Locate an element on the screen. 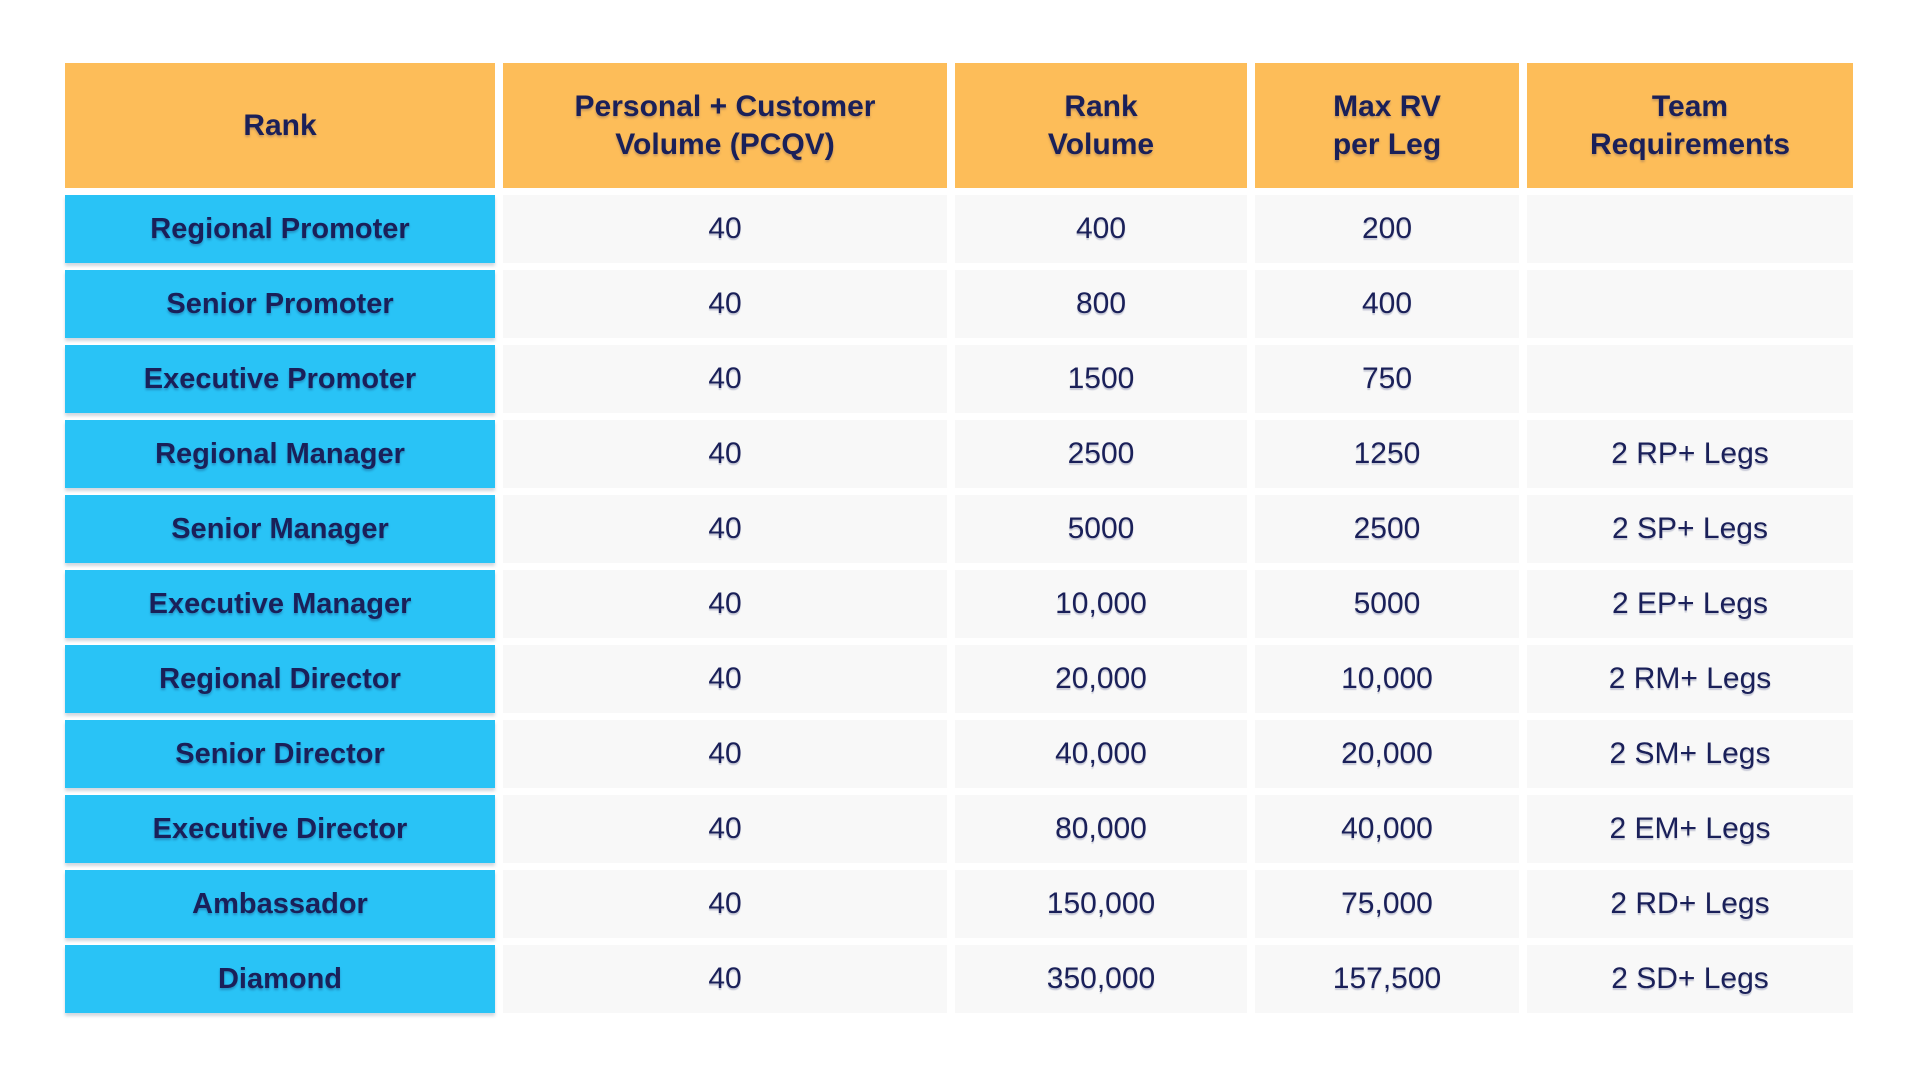 The image size is (1920, 1080). header-cell-team: Team Requirements is located at coordinates (1690, 125).